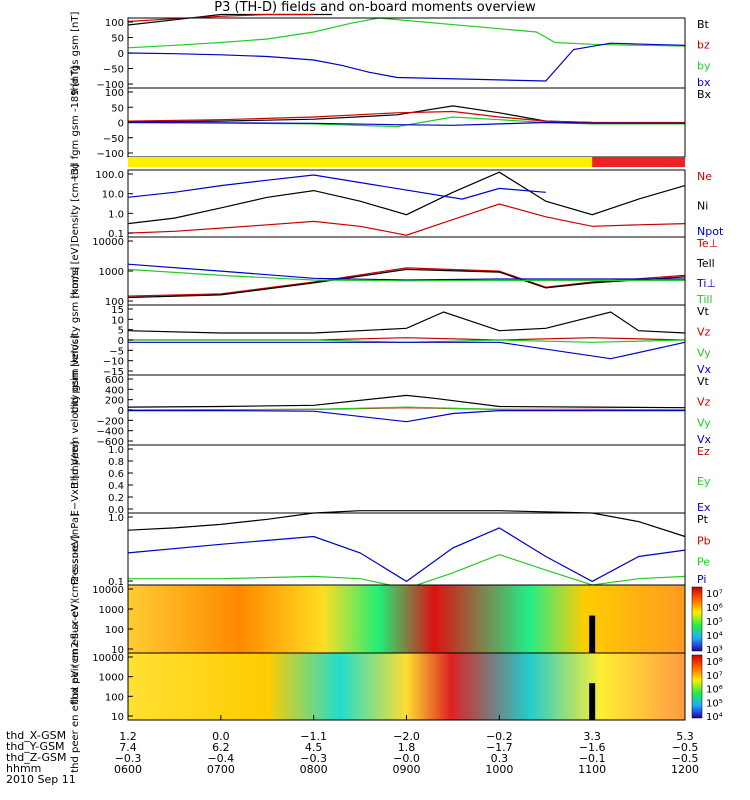 This screenshot has height=800, width=750. What do you see at coordinates (703, 45) in the screenshot?
I see `legend-entry: bz` at bounding box center [703, 45].